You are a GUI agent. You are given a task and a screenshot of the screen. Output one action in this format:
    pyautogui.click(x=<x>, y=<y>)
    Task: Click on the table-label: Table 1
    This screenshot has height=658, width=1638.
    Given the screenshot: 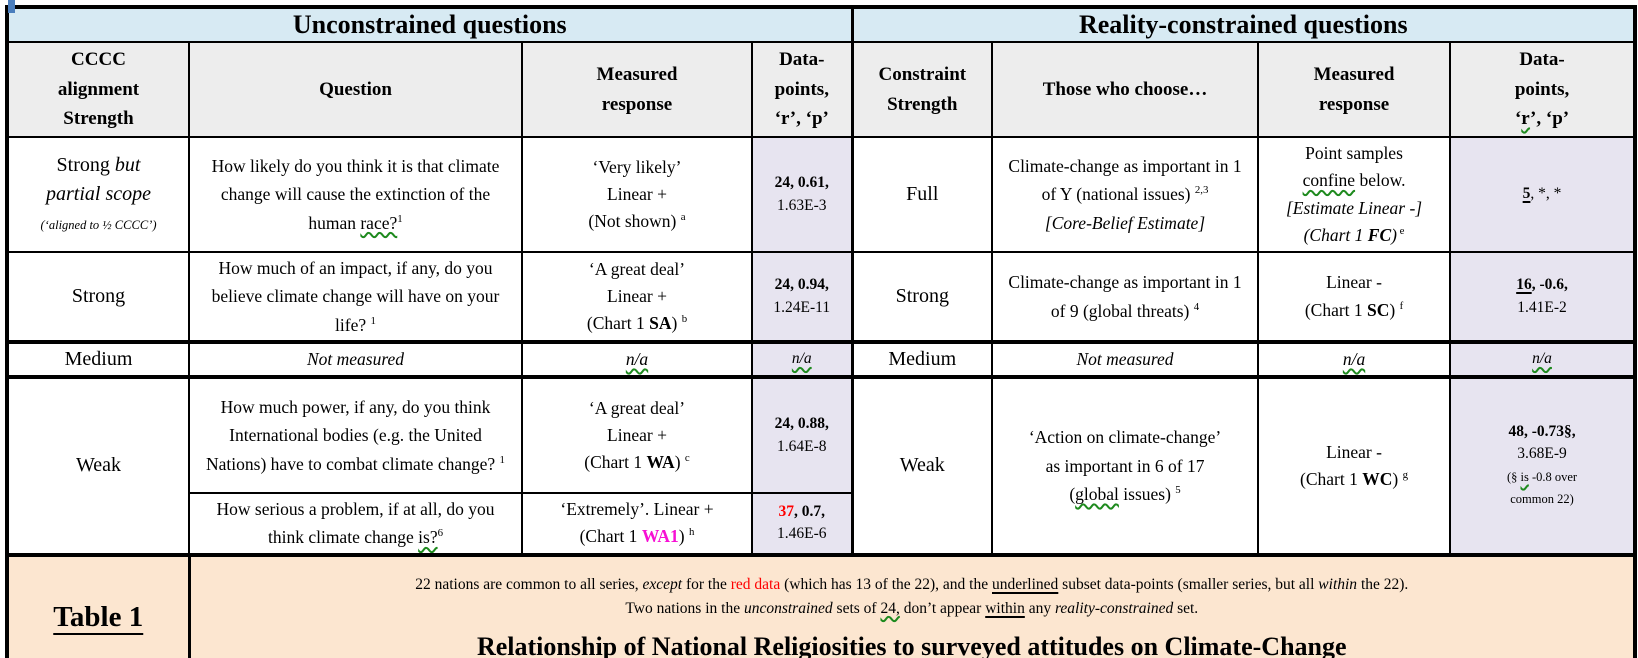 What is the action you would take?
    pyautogui.click(x=98, y=605)
    